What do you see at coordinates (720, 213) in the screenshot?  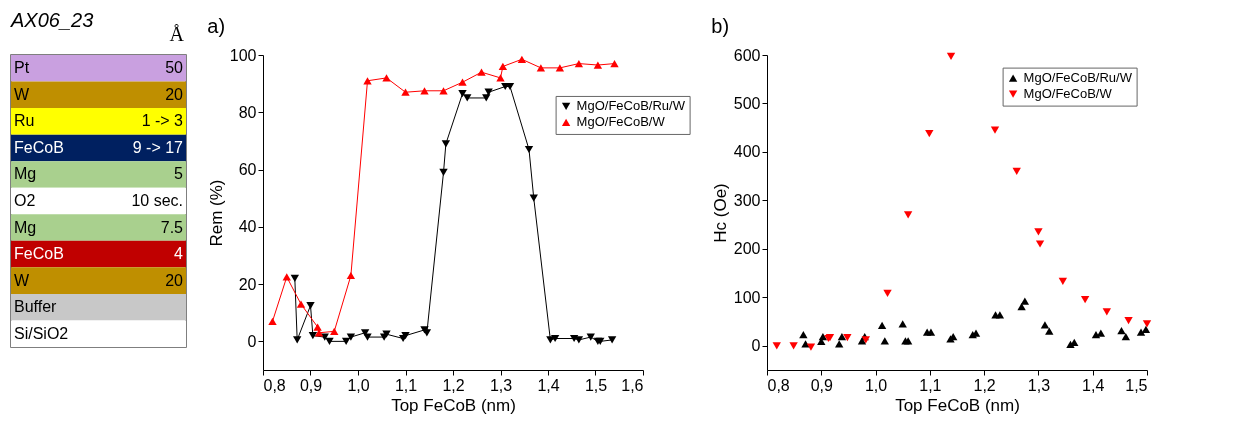 I see `y-axis-title: Hc (Oe)` at bounding box center [720, 213].